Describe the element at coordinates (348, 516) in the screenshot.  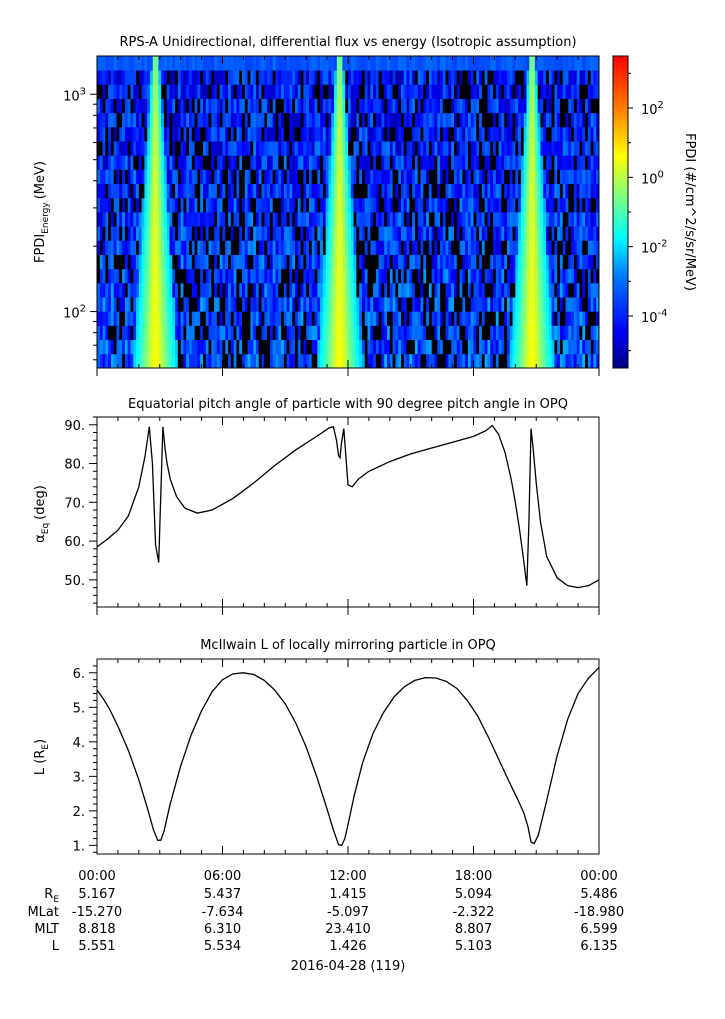
I see `pitch-angle-x-ticks` at that location.